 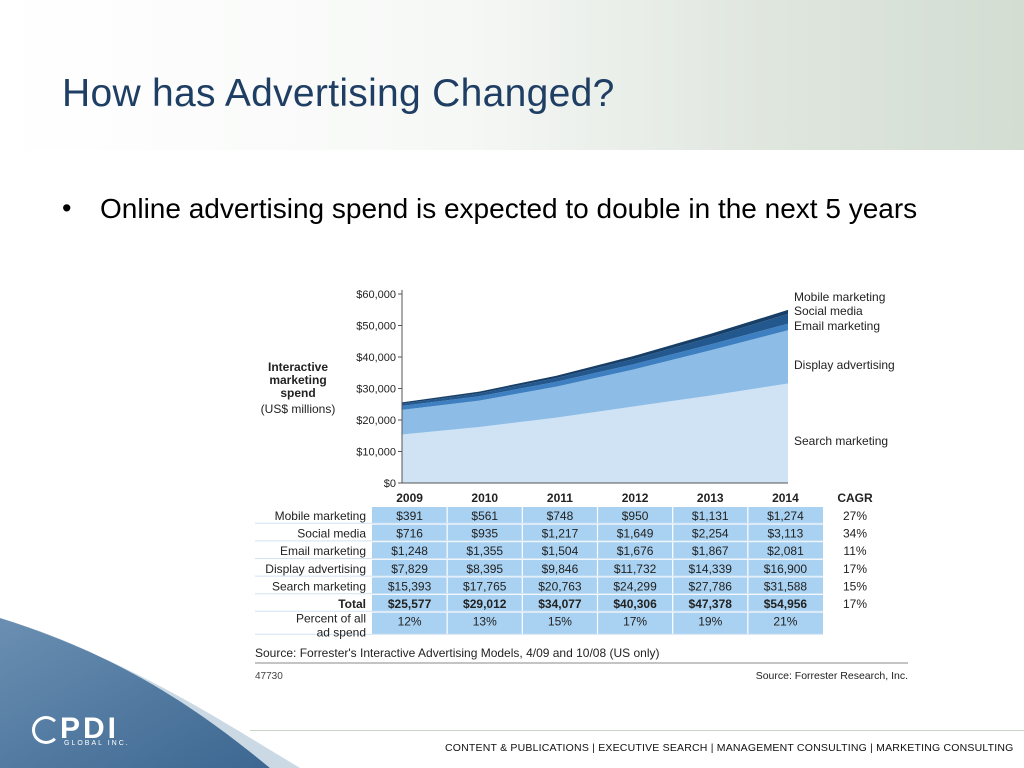 I want to click on table-cell-value: $15,393, so click(x=410, y=586).